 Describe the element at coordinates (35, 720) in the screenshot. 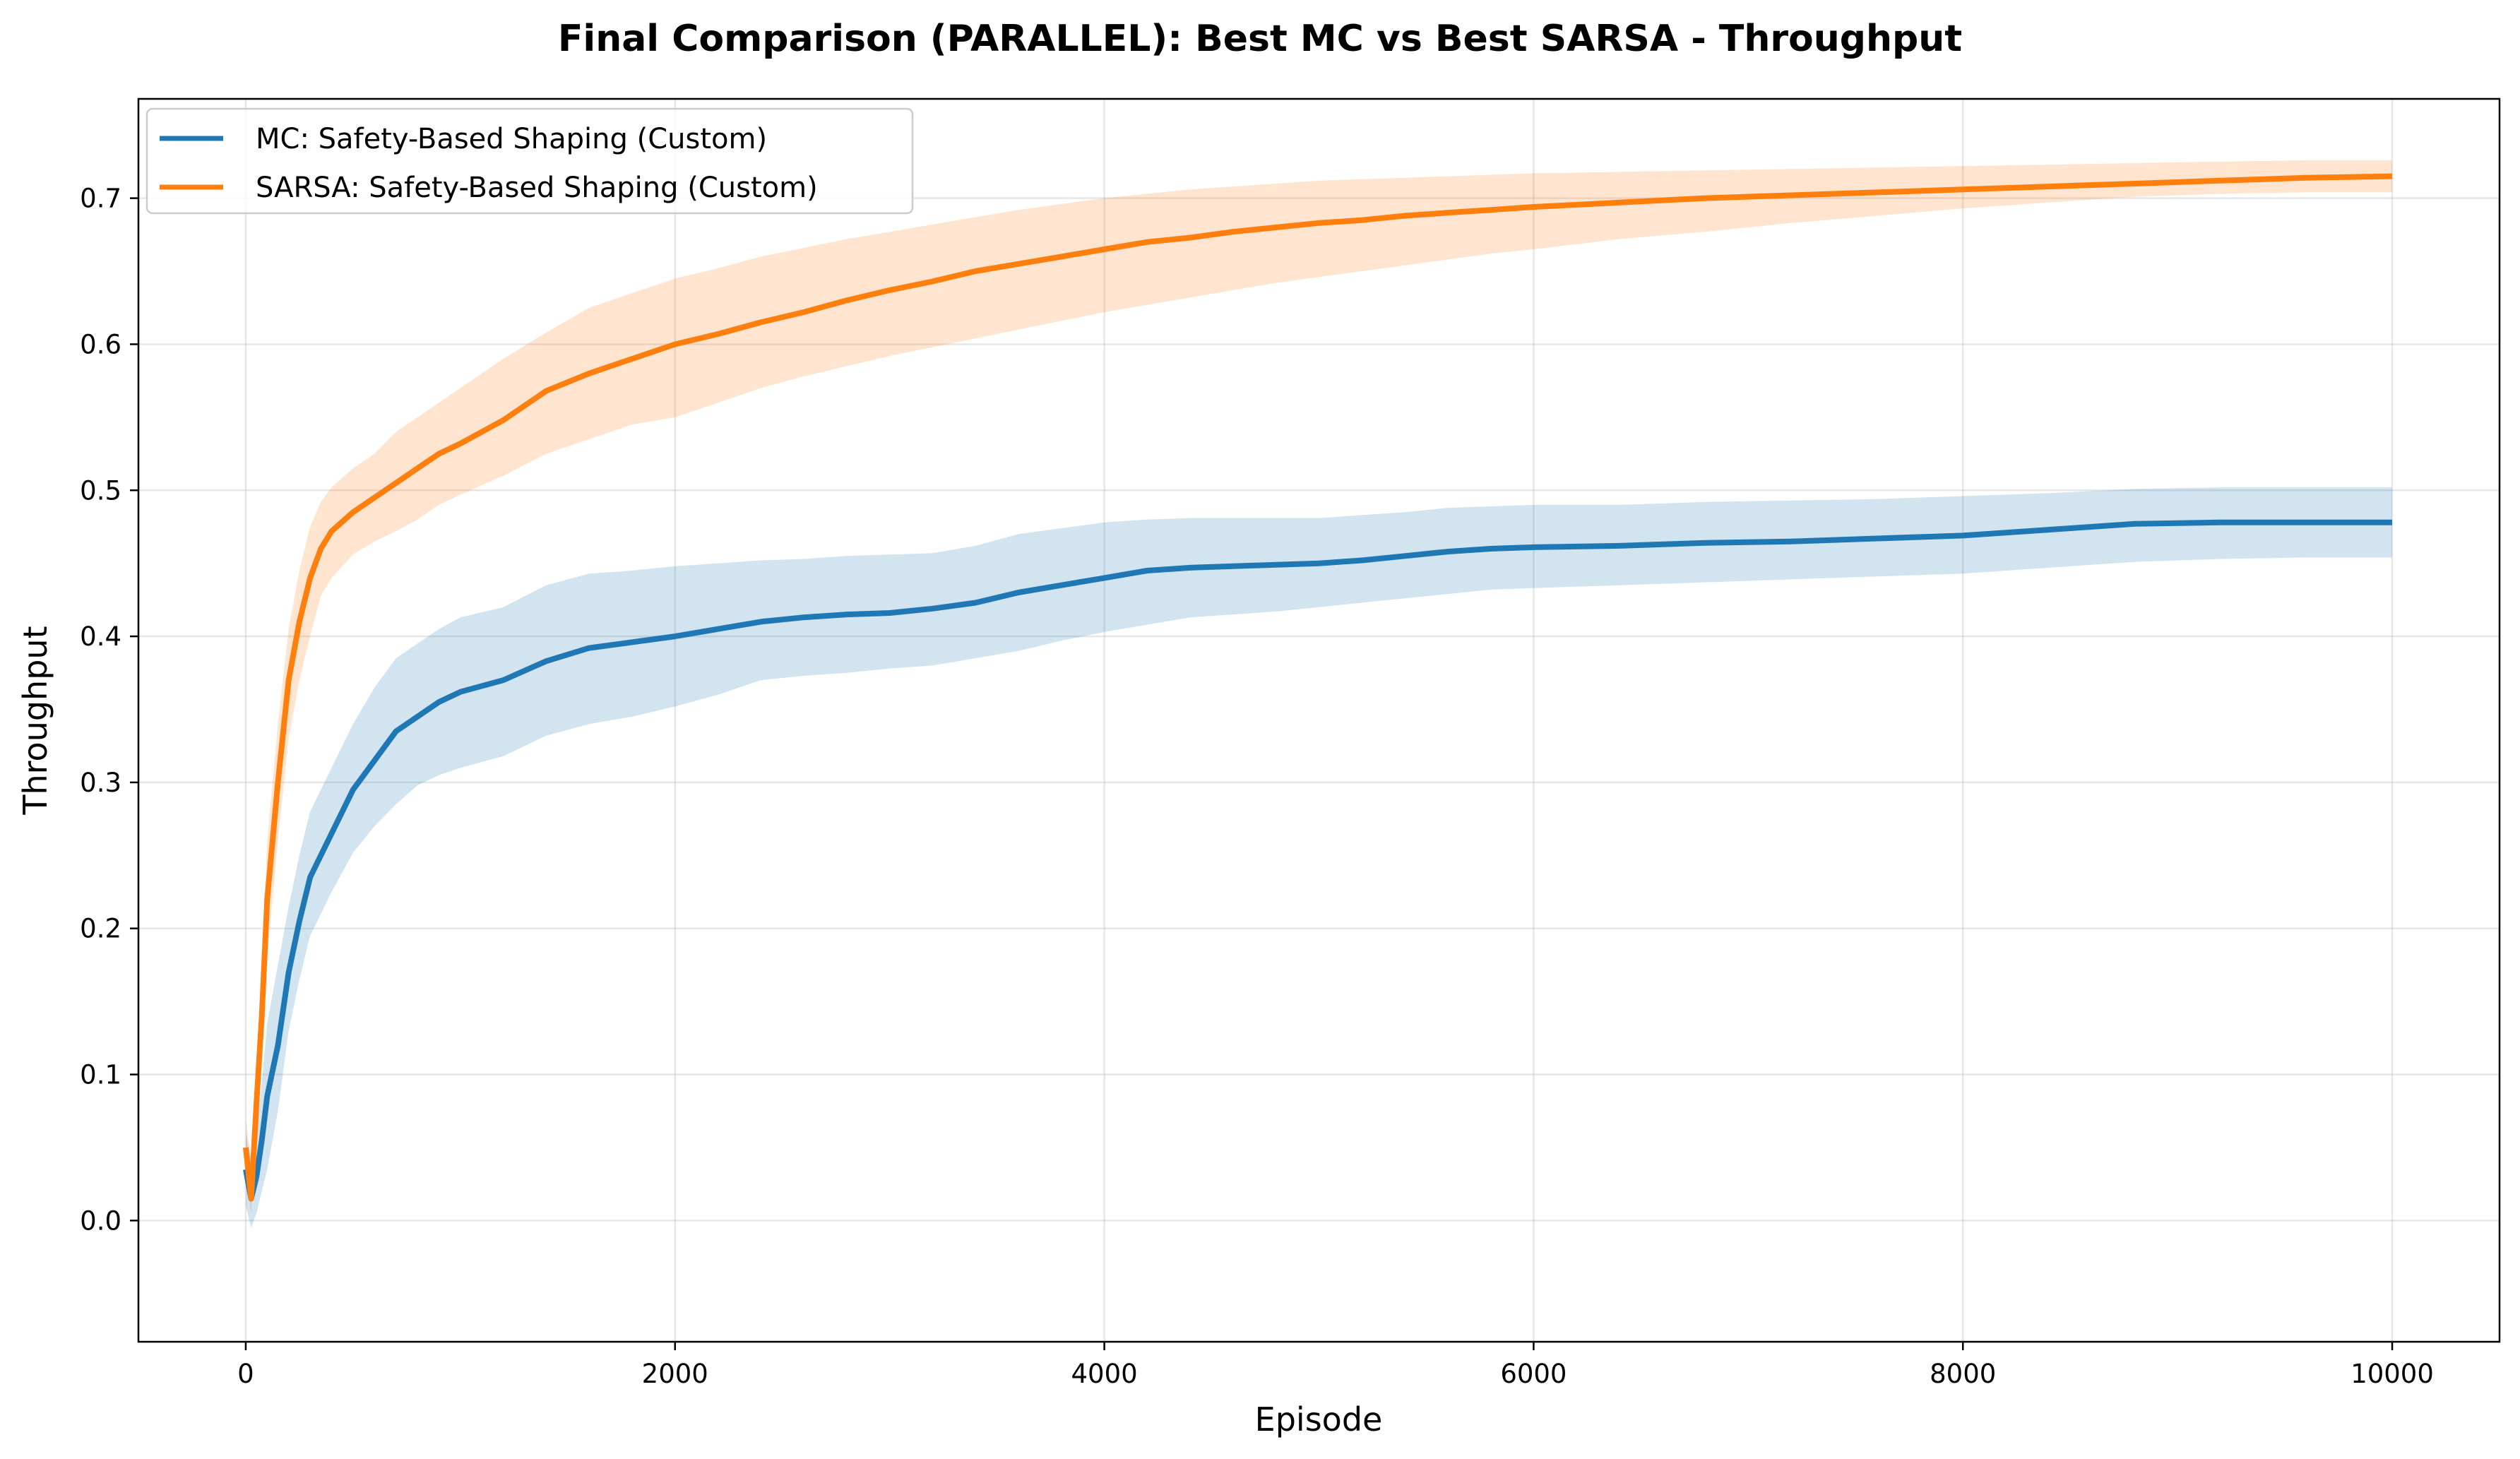

I see `y-axis-label: Throughput` at that location.